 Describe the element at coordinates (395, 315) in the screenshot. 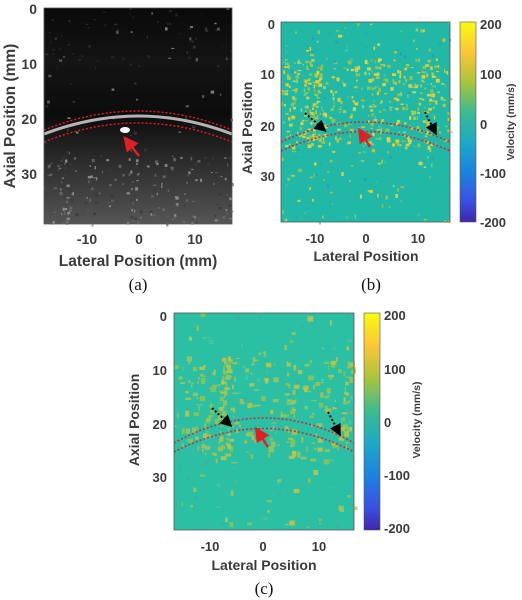

I see `panel-c-cbar-tick: 200` at that location.